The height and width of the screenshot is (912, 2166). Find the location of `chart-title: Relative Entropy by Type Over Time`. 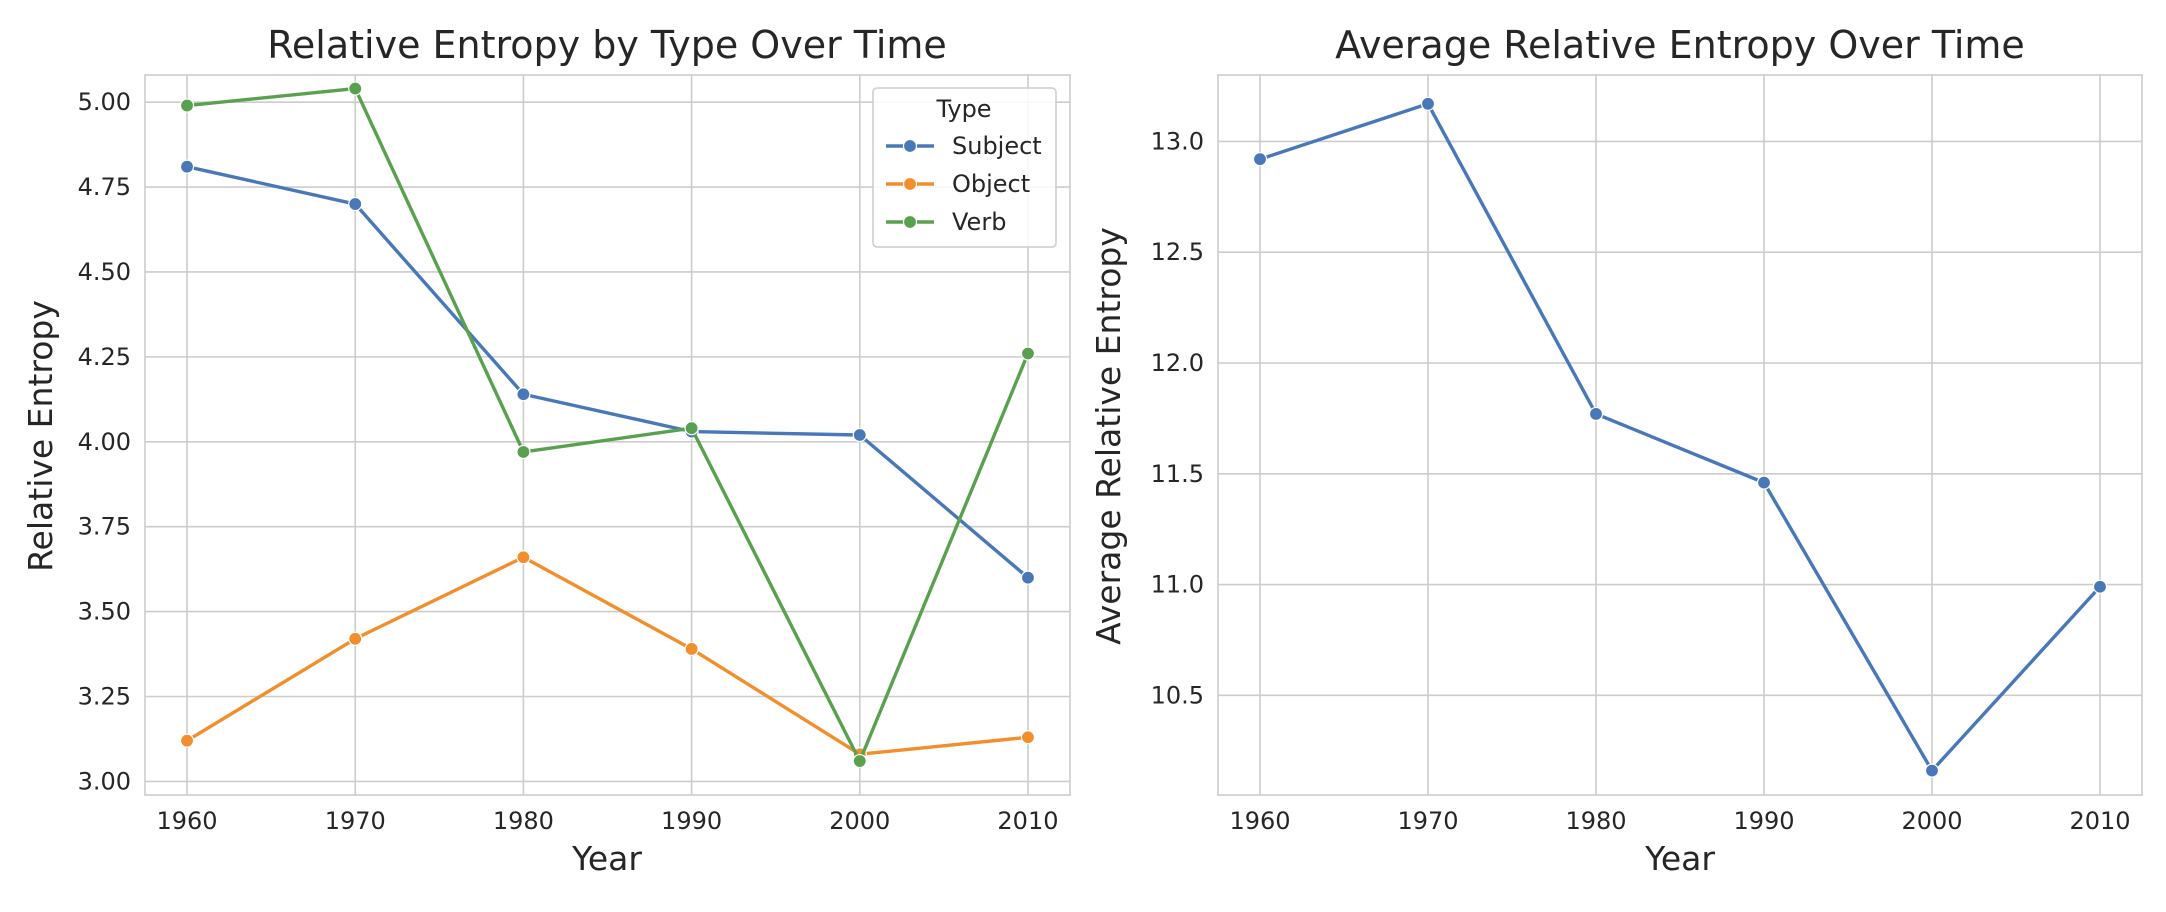

chart-title: Relative Entropy by Type Over Time is located at coordinates (607, 45).